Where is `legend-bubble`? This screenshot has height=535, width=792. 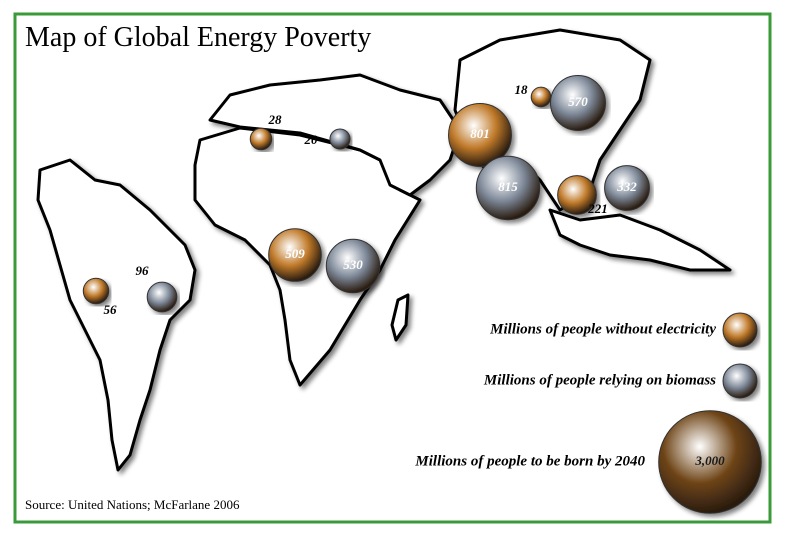
legend-bubble is located at coordinates (710, 462).